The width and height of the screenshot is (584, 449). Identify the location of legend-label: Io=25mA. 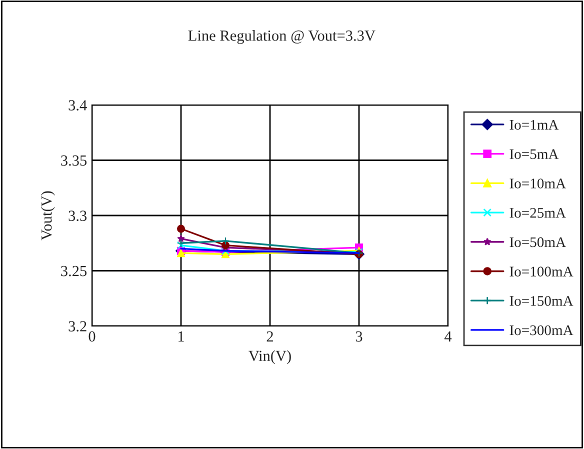
(538, 213).